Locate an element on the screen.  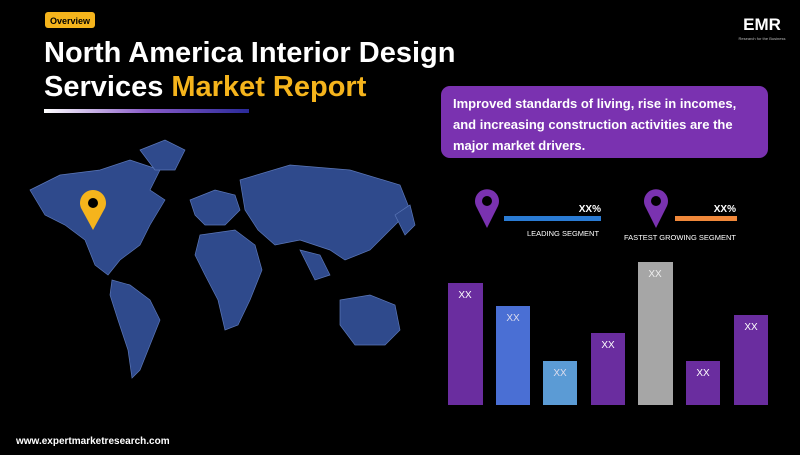
title-line1: North America Interior Design is located at coordinates (249, 53).